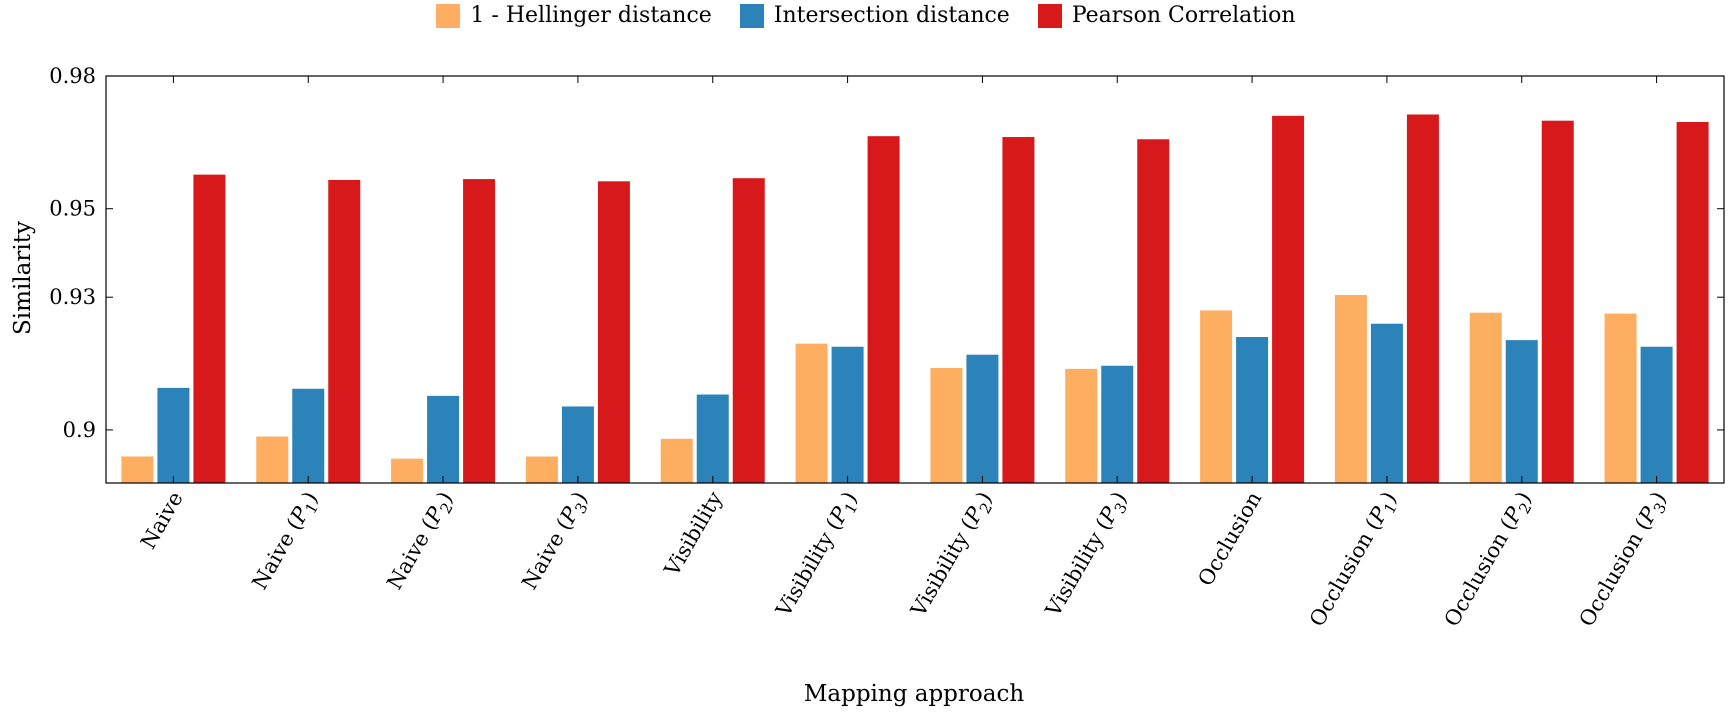 Image resolution: width=1732 pixels, height=714 pixels. What do you see at coordinates (162, 521) in the screenshot?
I see `x-tick-label-1: Naive` at bounding box center [162, 521].